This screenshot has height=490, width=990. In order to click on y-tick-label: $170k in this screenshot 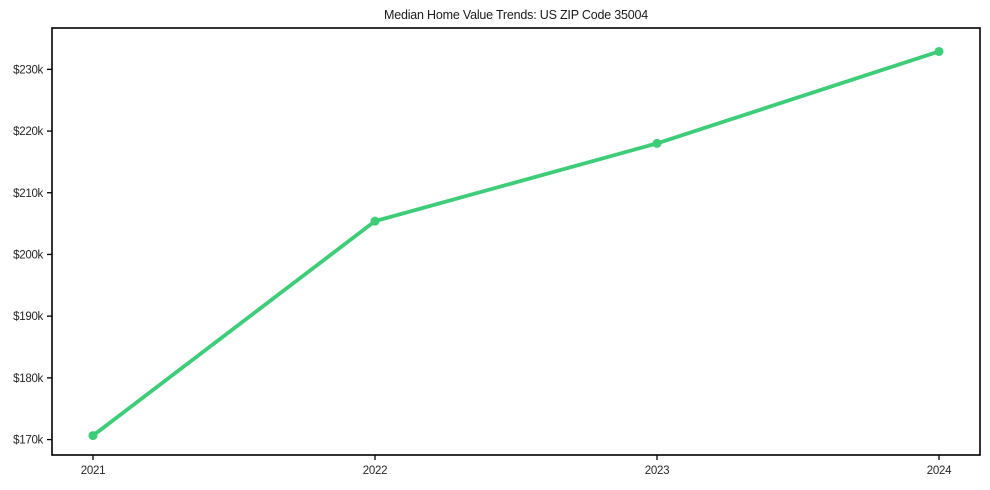, I will do `click(28, 441)`.